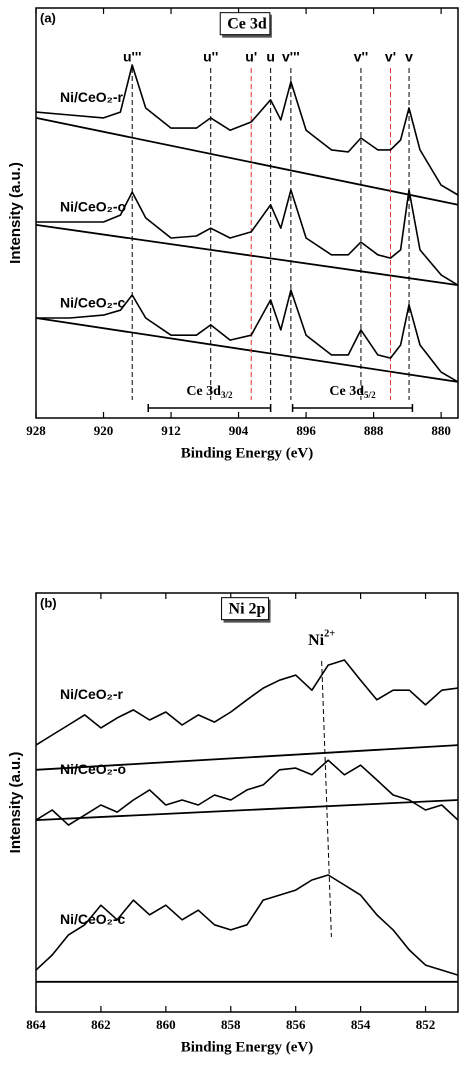 The image size is (474, 1081). What do you see at coordinates (426, 1024) in the screenshot?
I see `x-tick-label: 852` at bounding box center [426, 1024].